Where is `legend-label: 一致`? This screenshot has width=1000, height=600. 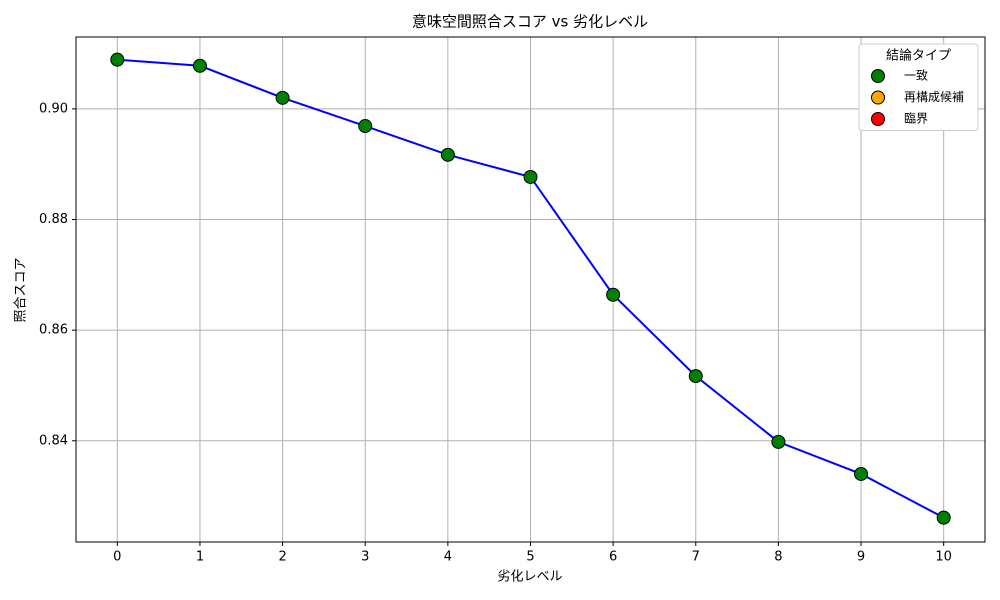 legend-label: 一致 is located at coordinates (916, 76).